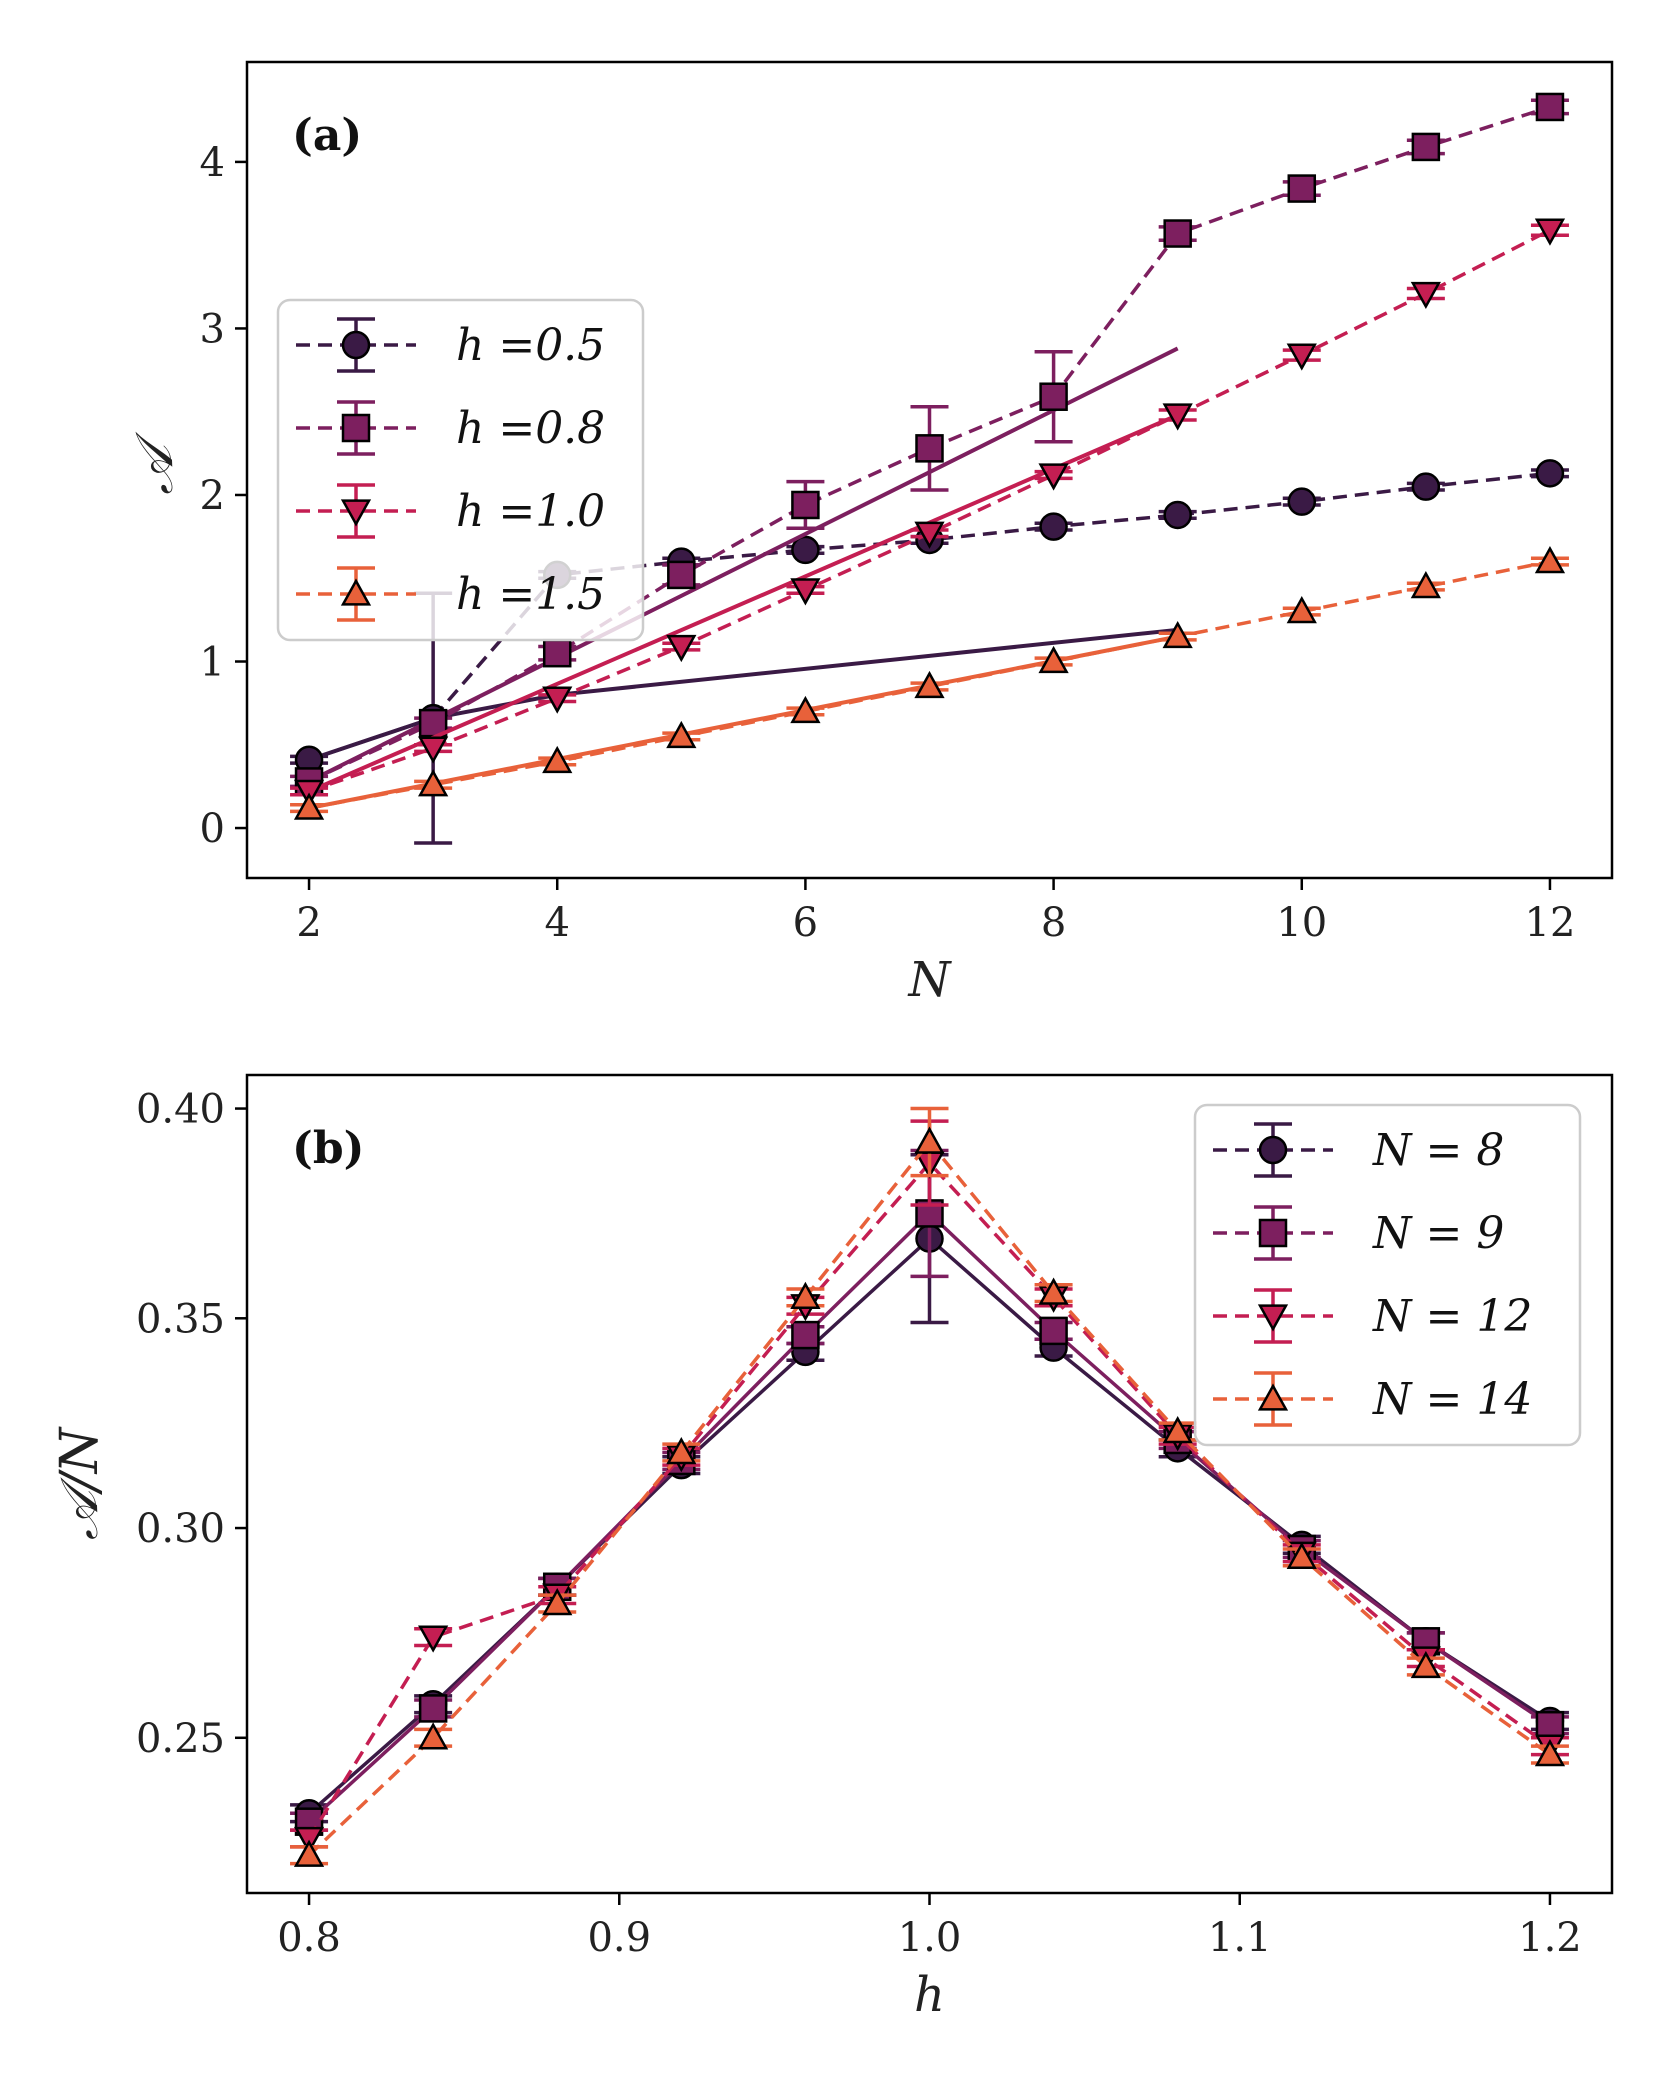  Describe the element at coordinates (557, 923) in the screenshot. I see `x-tick-label: 4` at that location.